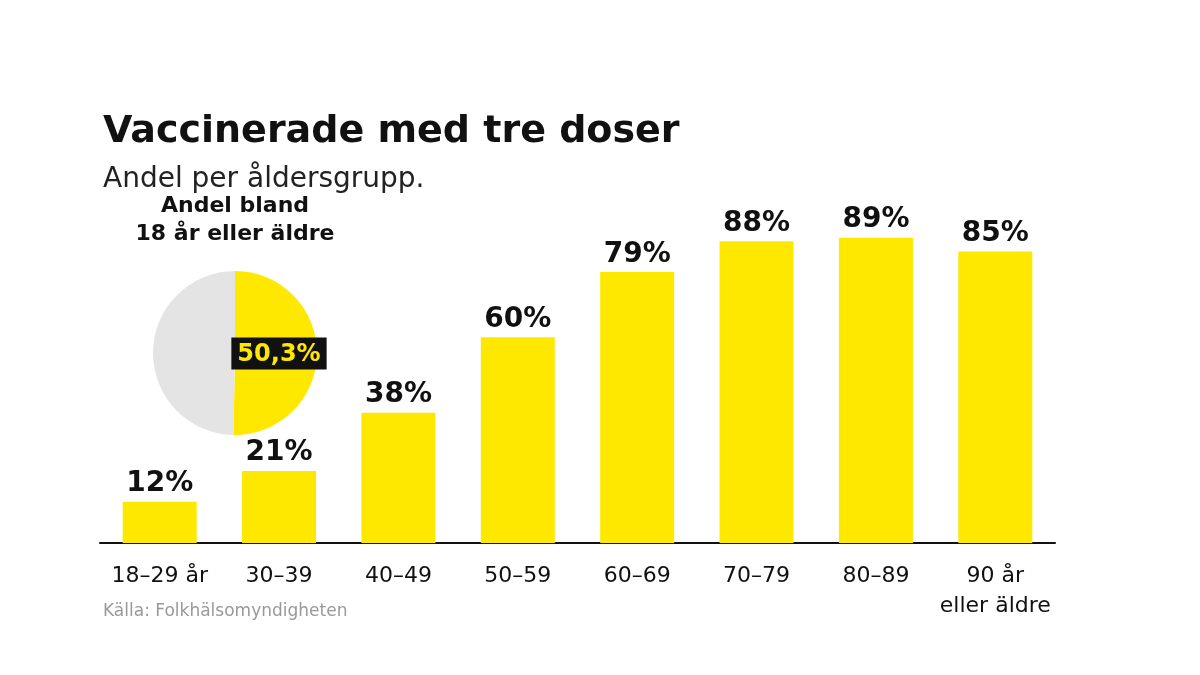 The width and height of the screenshot is (1200, 675). What do you see at coordinates (876, 574) in the screenshot?
I see `x-tick-label: 80–89` at bounding box center [876, 574].